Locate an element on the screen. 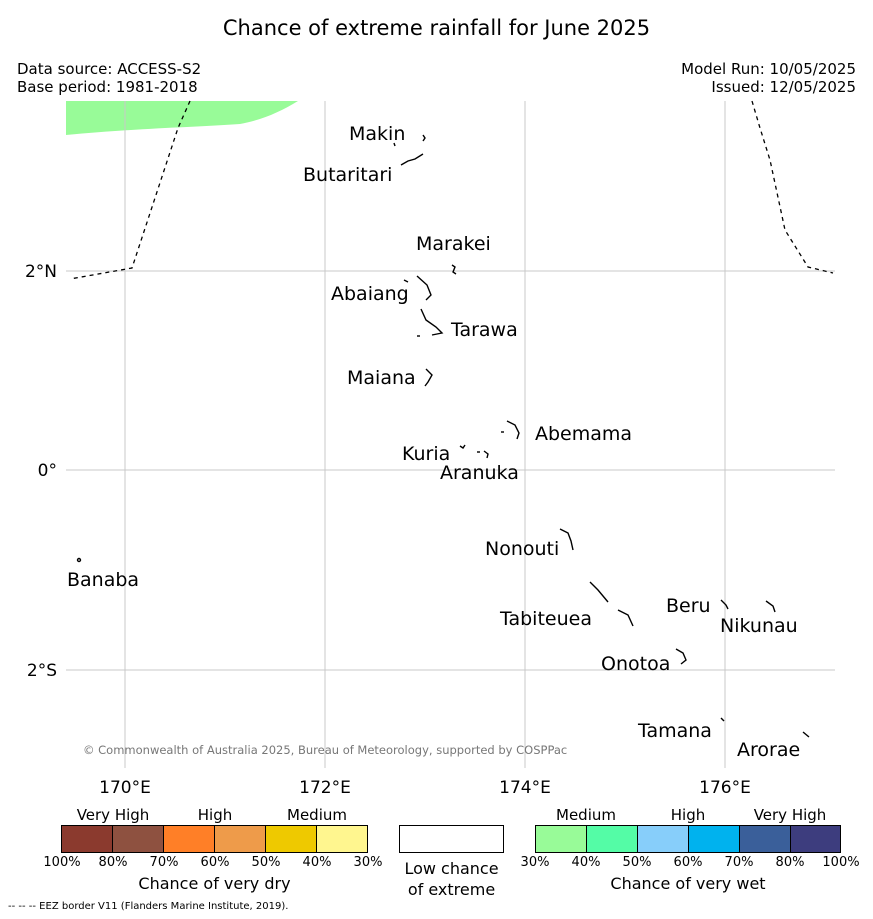 Image resolution: width=873 pixels, height=919 pixels. place-label-makin: Makin is located at coordinates (377, 134).